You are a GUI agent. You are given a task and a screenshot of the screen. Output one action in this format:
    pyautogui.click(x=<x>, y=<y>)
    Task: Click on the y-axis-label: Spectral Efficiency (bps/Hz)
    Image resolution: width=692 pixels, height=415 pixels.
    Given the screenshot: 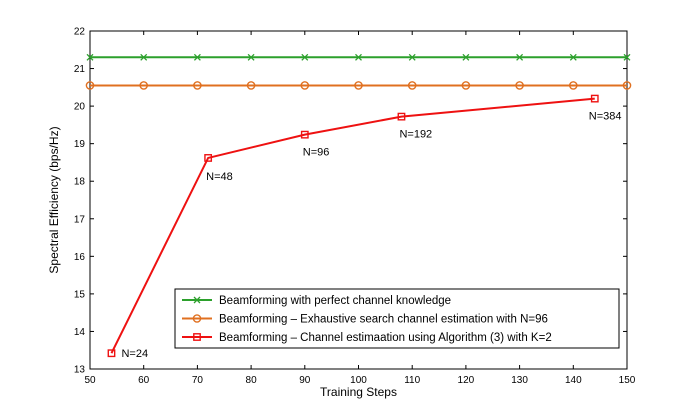 What is the action you would take?
    pyautogui.click(x=54, y=199)
    